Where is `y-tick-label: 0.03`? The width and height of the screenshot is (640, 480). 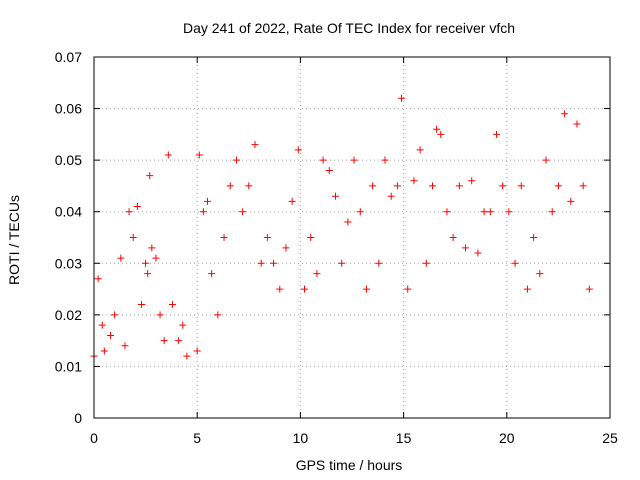
y-tick-label: 0.03 is located at coordinates (68, 263).